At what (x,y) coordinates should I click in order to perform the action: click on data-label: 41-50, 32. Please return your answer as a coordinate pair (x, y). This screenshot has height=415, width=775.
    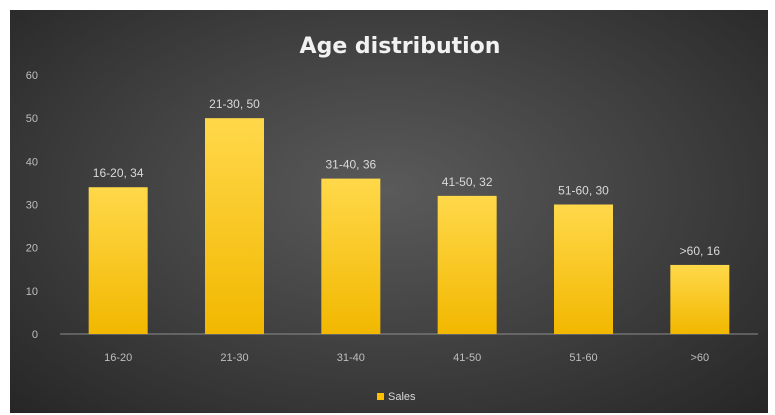
    Looking at the image, I should click on (467, 182).